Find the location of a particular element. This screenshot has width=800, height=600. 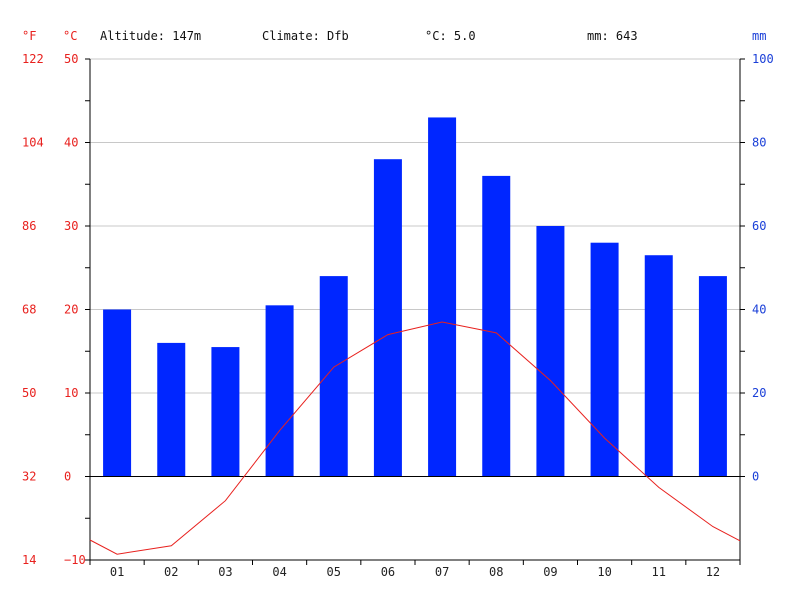

month-label: 02 is located at coordinates (171, 572).